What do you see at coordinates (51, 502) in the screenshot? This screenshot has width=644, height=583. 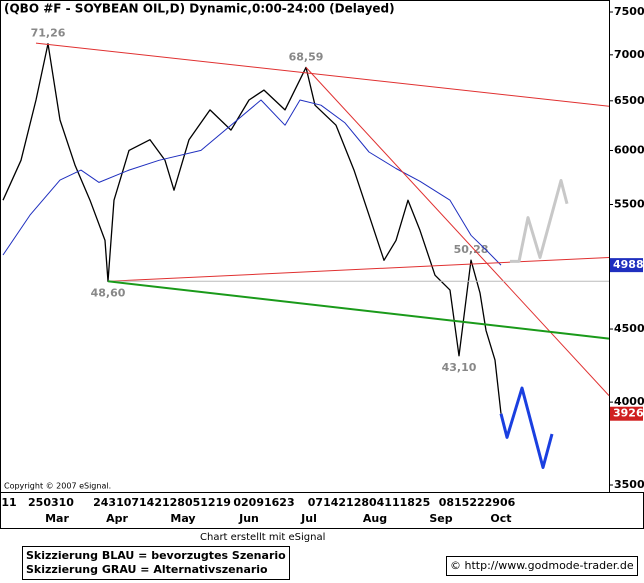 I see `x-tick-label: 250310` at bounding box center [51, 502].